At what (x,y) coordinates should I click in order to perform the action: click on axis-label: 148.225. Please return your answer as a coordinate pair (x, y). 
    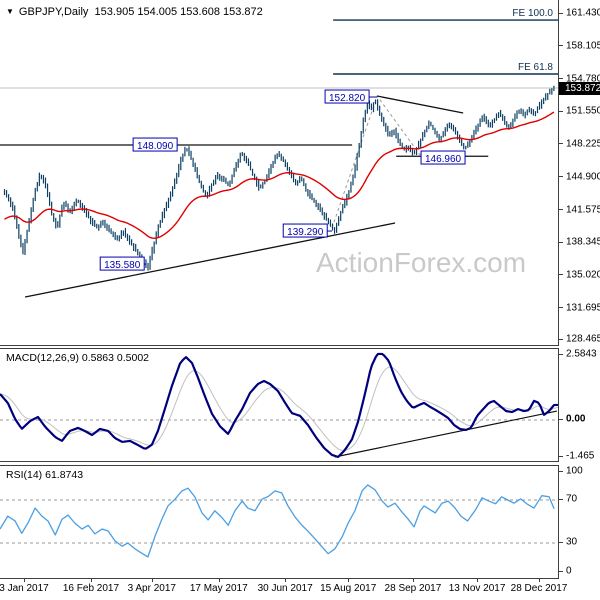
    Looking at the image, I should click on (583, 144).